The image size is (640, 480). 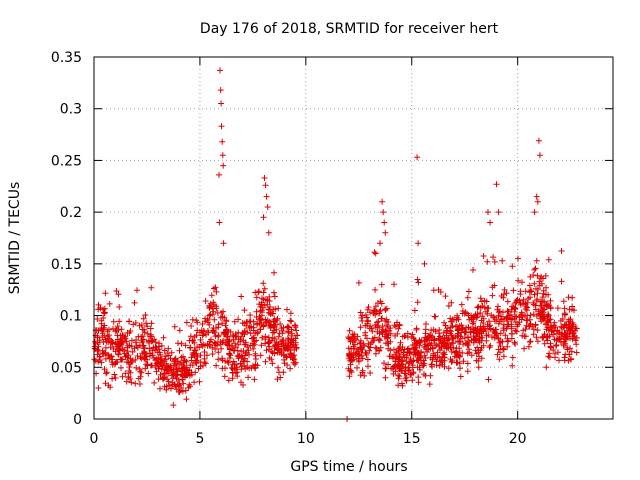 What do you see at coordinates (518, 439) in the screenshot?
I see `x-tick-label: 20` at bounding box center [518, 439].